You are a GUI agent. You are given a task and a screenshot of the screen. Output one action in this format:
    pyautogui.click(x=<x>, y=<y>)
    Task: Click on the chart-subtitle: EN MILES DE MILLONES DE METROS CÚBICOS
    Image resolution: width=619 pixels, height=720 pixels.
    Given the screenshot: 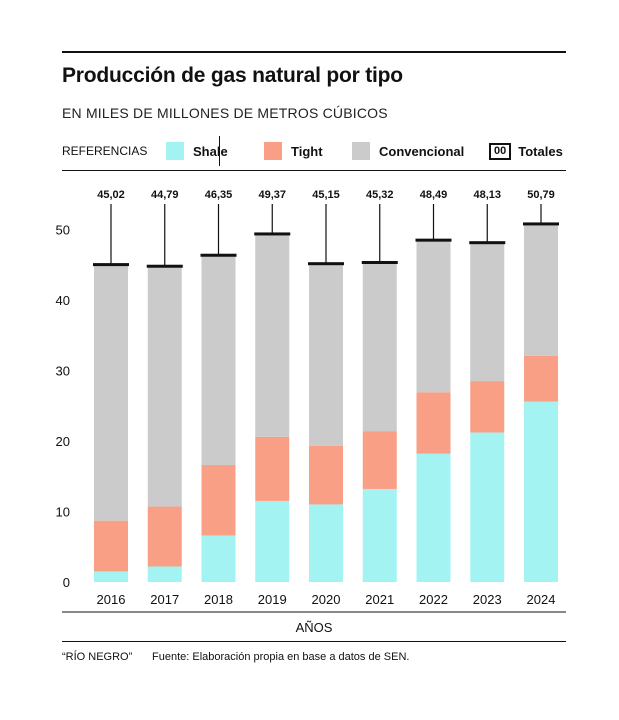 What is the action you would take?
    pyautogui.click(x=225, y=113)
    